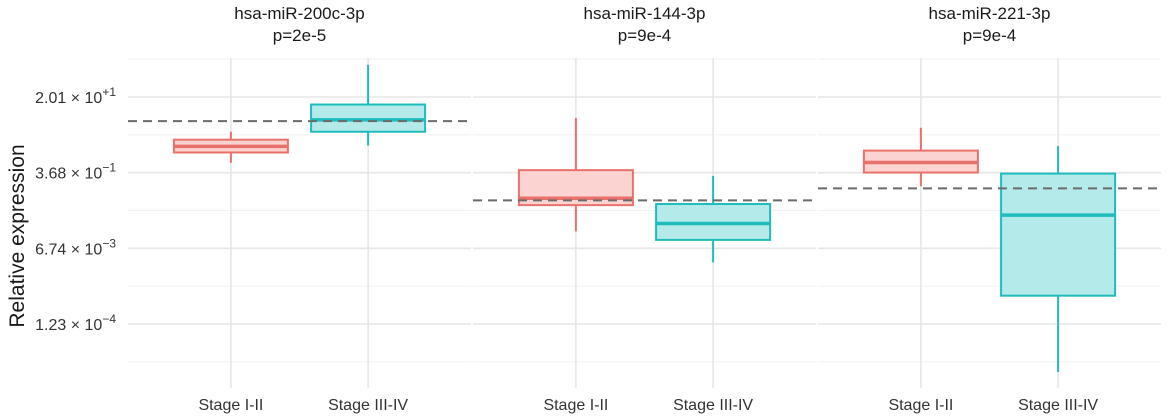  What do you see at coordinates (645, 13) in the screenshot?
I see `panel-title: hsa-miR-144-3p` at bounding box center [645, 13].